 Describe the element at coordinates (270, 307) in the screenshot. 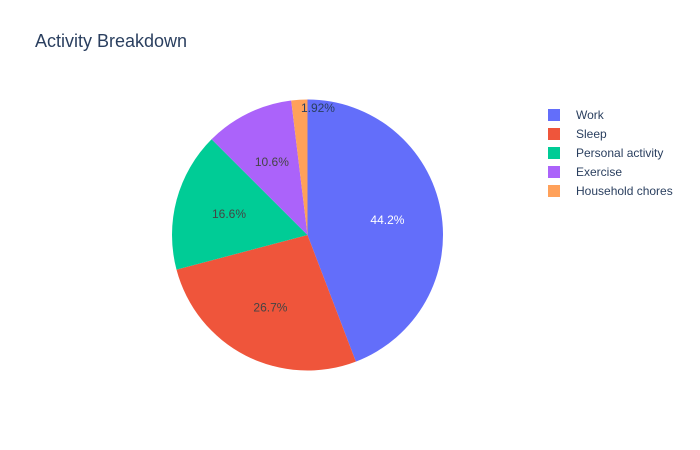

I see `slice-label-sleep: 26.7%` at that location.